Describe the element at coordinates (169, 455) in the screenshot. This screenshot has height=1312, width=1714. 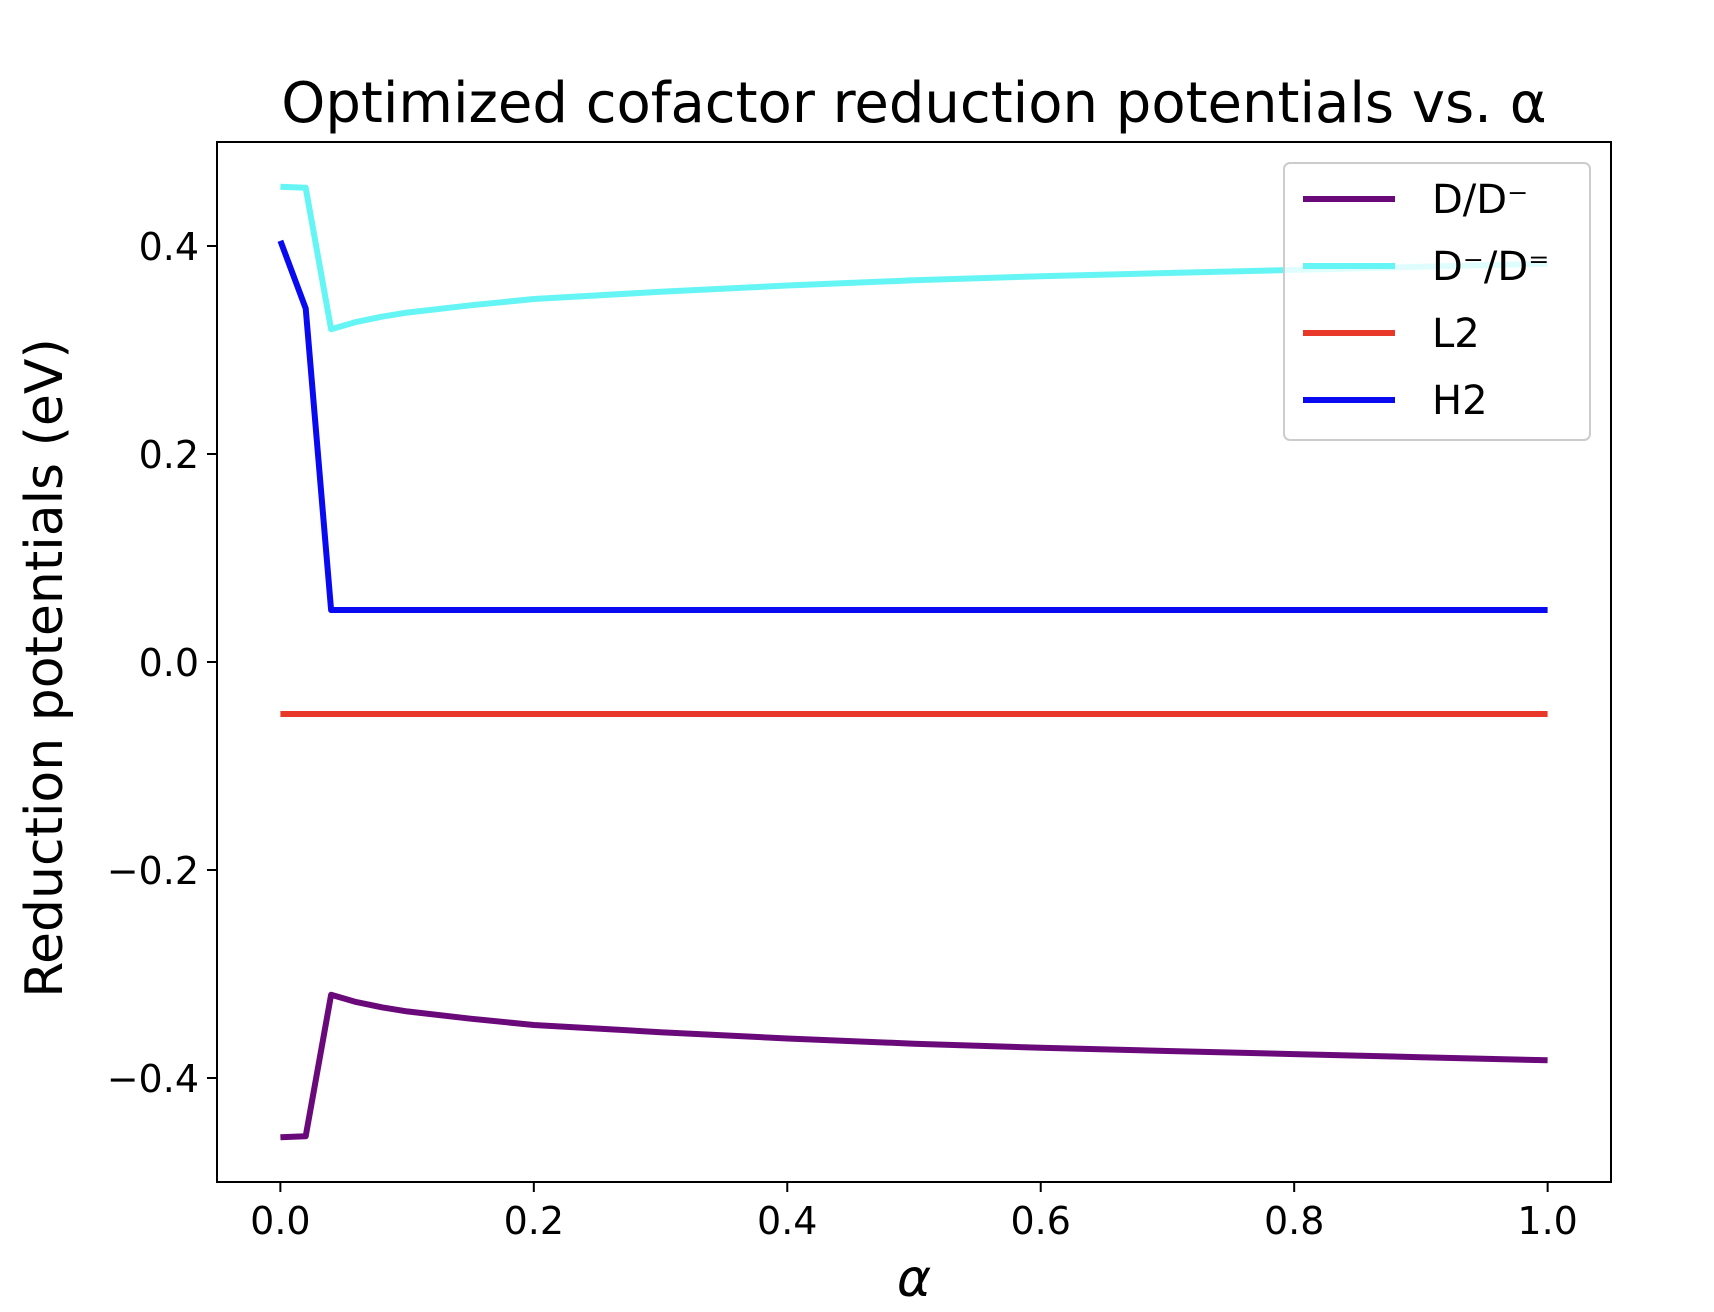
I see `y-tick-label: 0.2` at that location.